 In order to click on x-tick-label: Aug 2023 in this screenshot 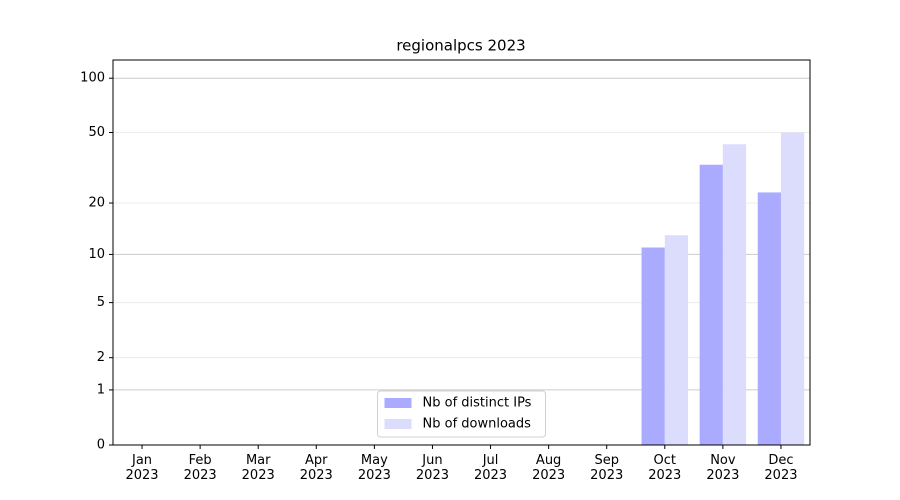, I will do `click(549, 468)`.